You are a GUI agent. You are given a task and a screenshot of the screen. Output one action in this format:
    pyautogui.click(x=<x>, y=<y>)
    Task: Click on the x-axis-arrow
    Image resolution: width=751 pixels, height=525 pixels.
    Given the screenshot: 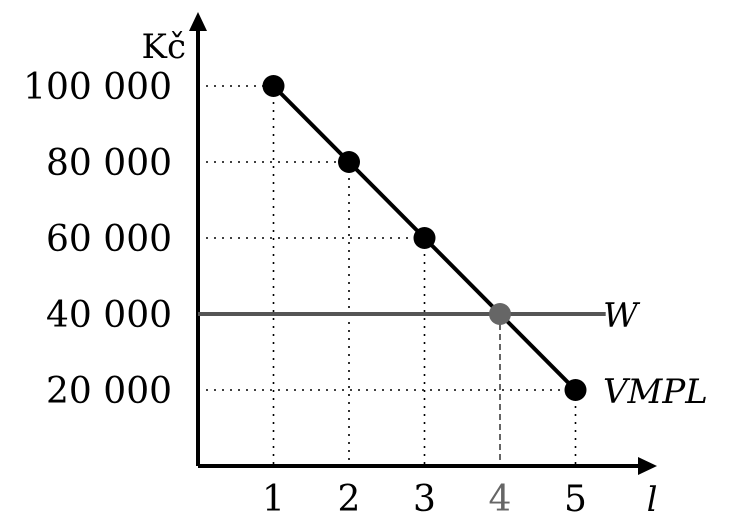 What is the action you would take?
    pyautogui.click(x=647, y=466)
    